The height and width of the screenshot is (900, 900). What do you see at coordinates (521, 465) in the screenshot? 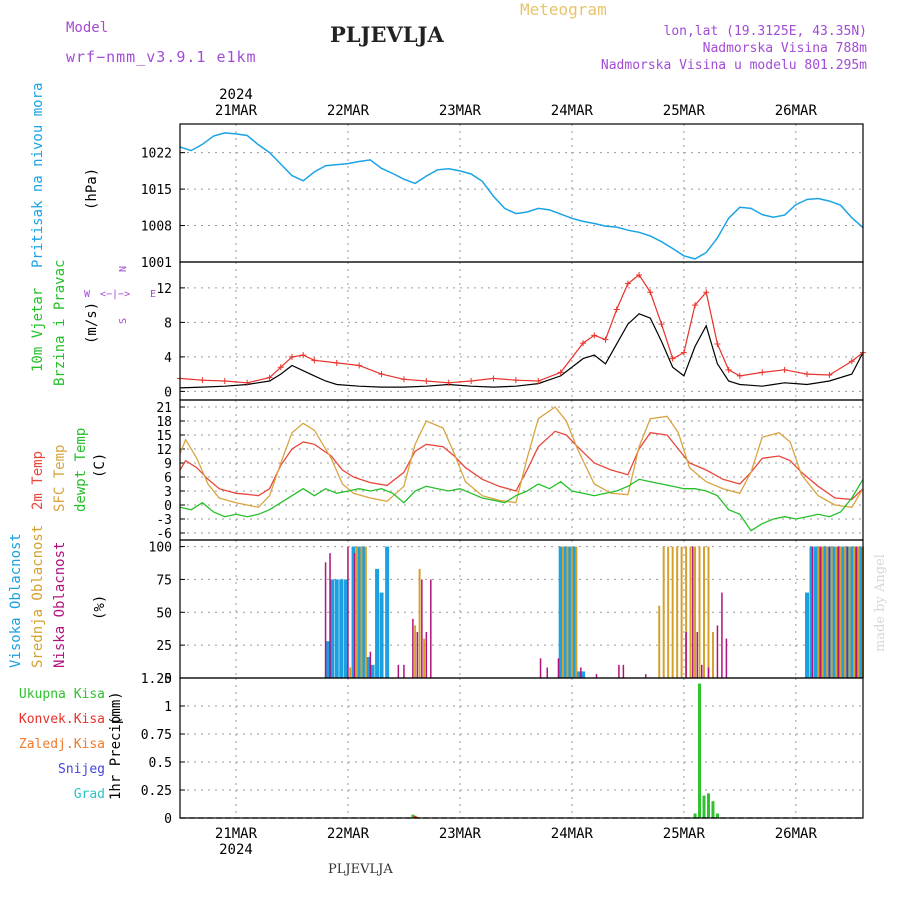
I see `t2m-line` at bounding box center [521, 465].